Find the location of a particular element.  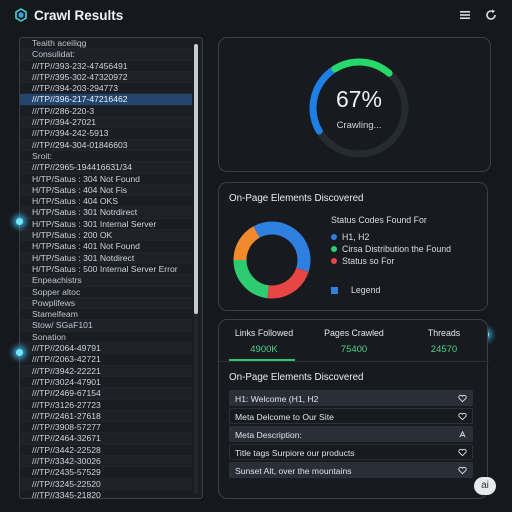

list-item: ///TP//2461-27618 is located at coordinates (106, 416).